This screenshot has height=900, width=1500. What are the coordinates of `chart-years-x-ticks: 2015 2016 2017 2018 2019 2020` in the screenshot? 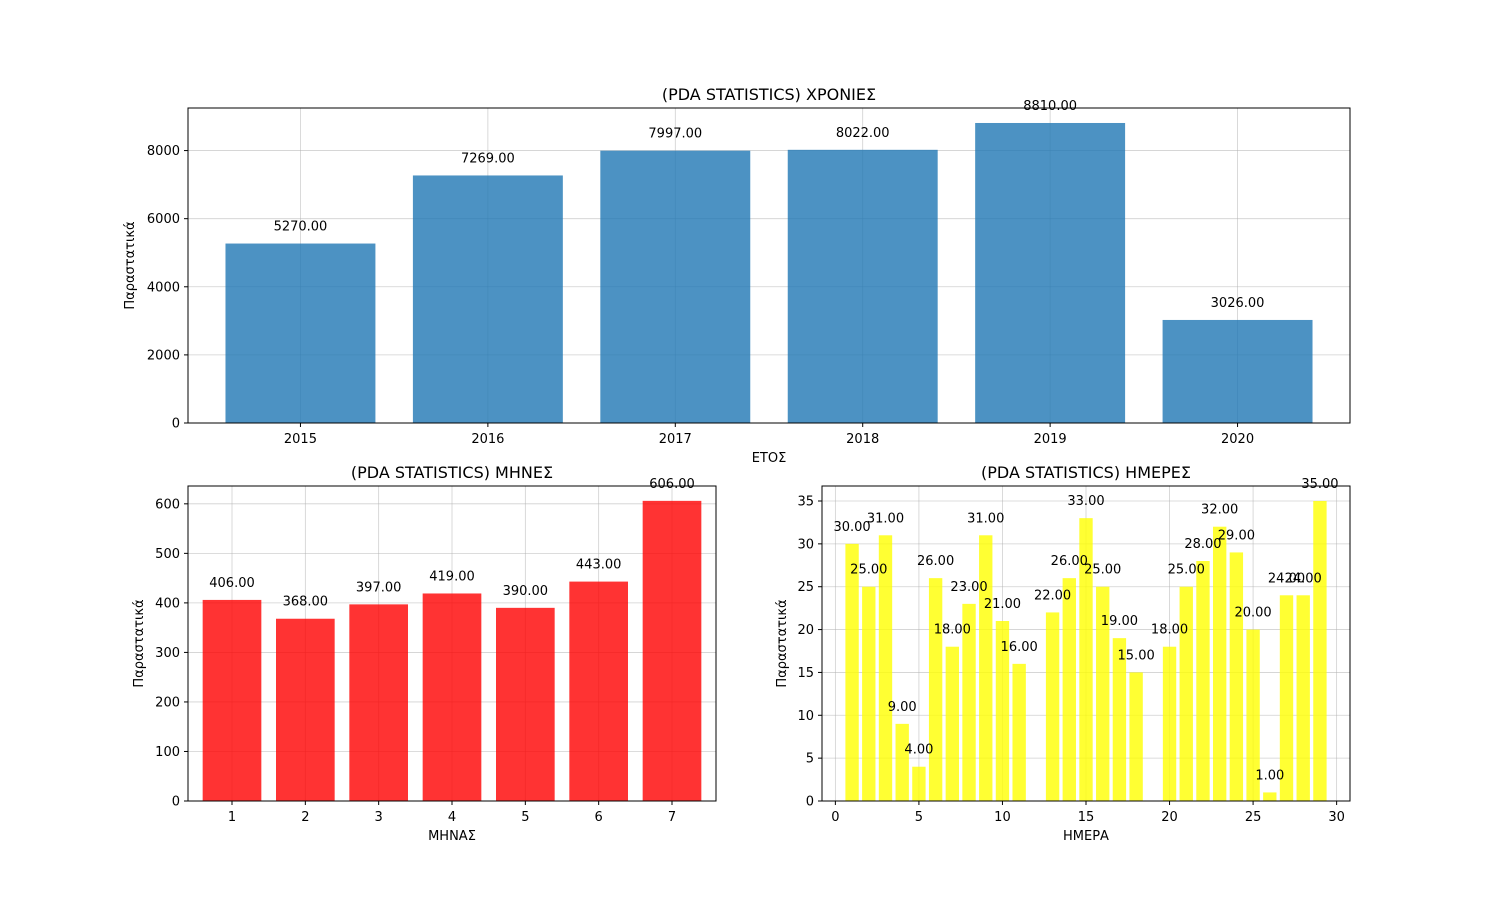 It's located at (769, 435).